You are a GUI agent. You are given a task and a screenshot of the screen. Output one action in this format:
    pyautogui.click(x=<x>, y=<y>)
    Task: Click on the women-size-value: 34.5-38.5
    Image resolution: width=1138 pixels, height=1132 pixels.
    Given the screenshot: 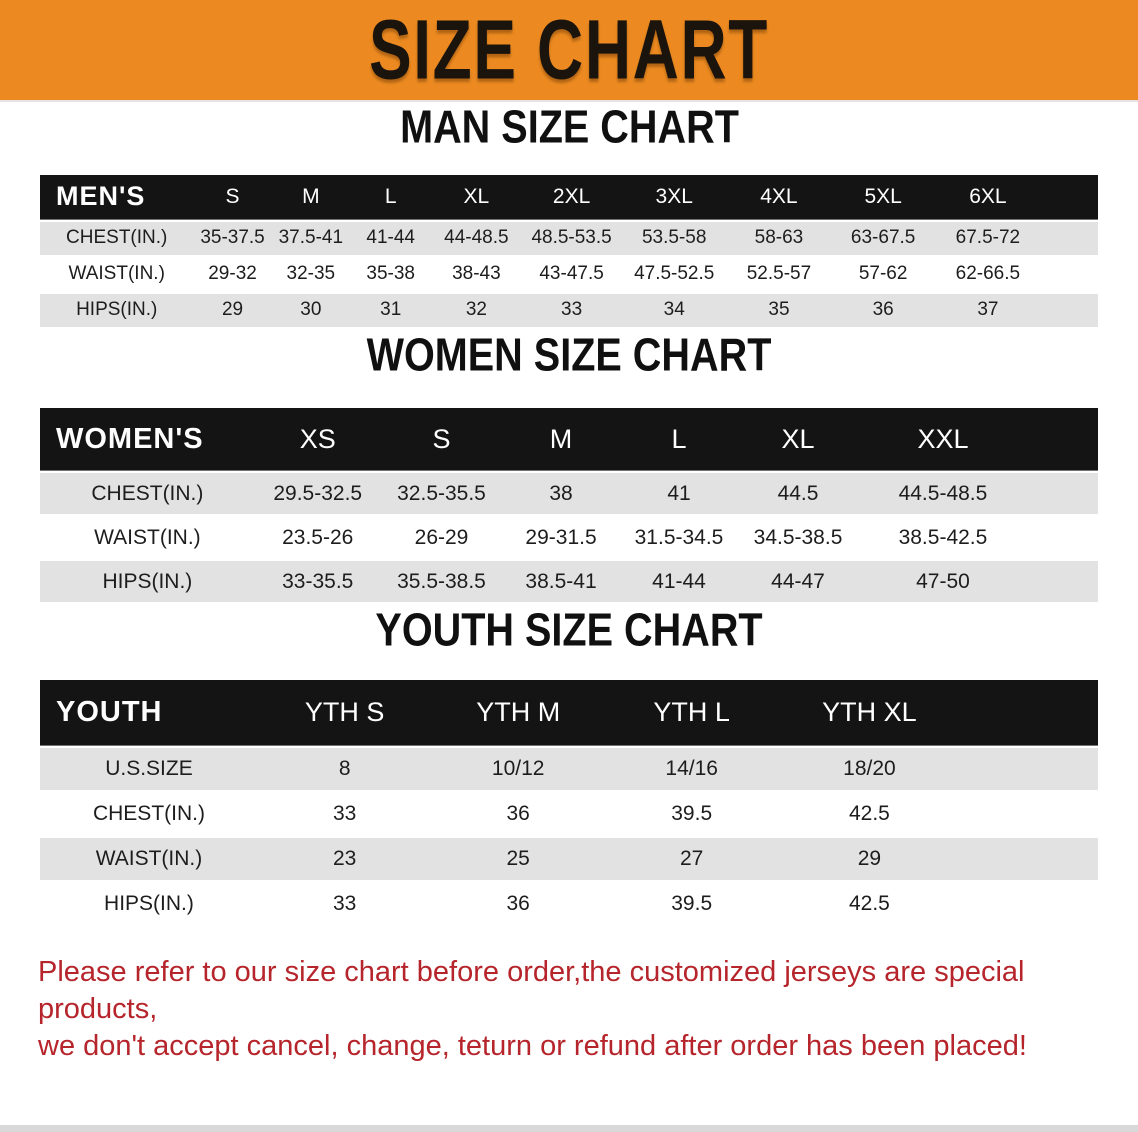 What is the action you would take?
    pyautogui.click(x=798, y=537)
    